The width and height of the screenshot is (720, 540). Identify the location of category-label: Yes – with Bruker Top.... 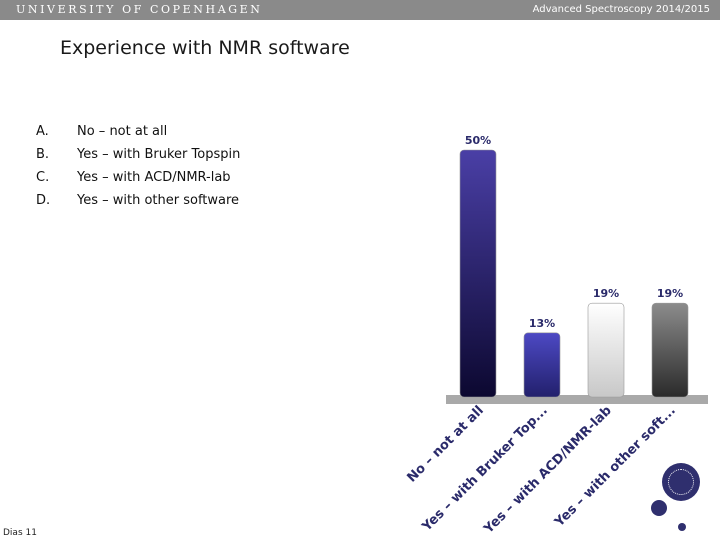
(485, 469).